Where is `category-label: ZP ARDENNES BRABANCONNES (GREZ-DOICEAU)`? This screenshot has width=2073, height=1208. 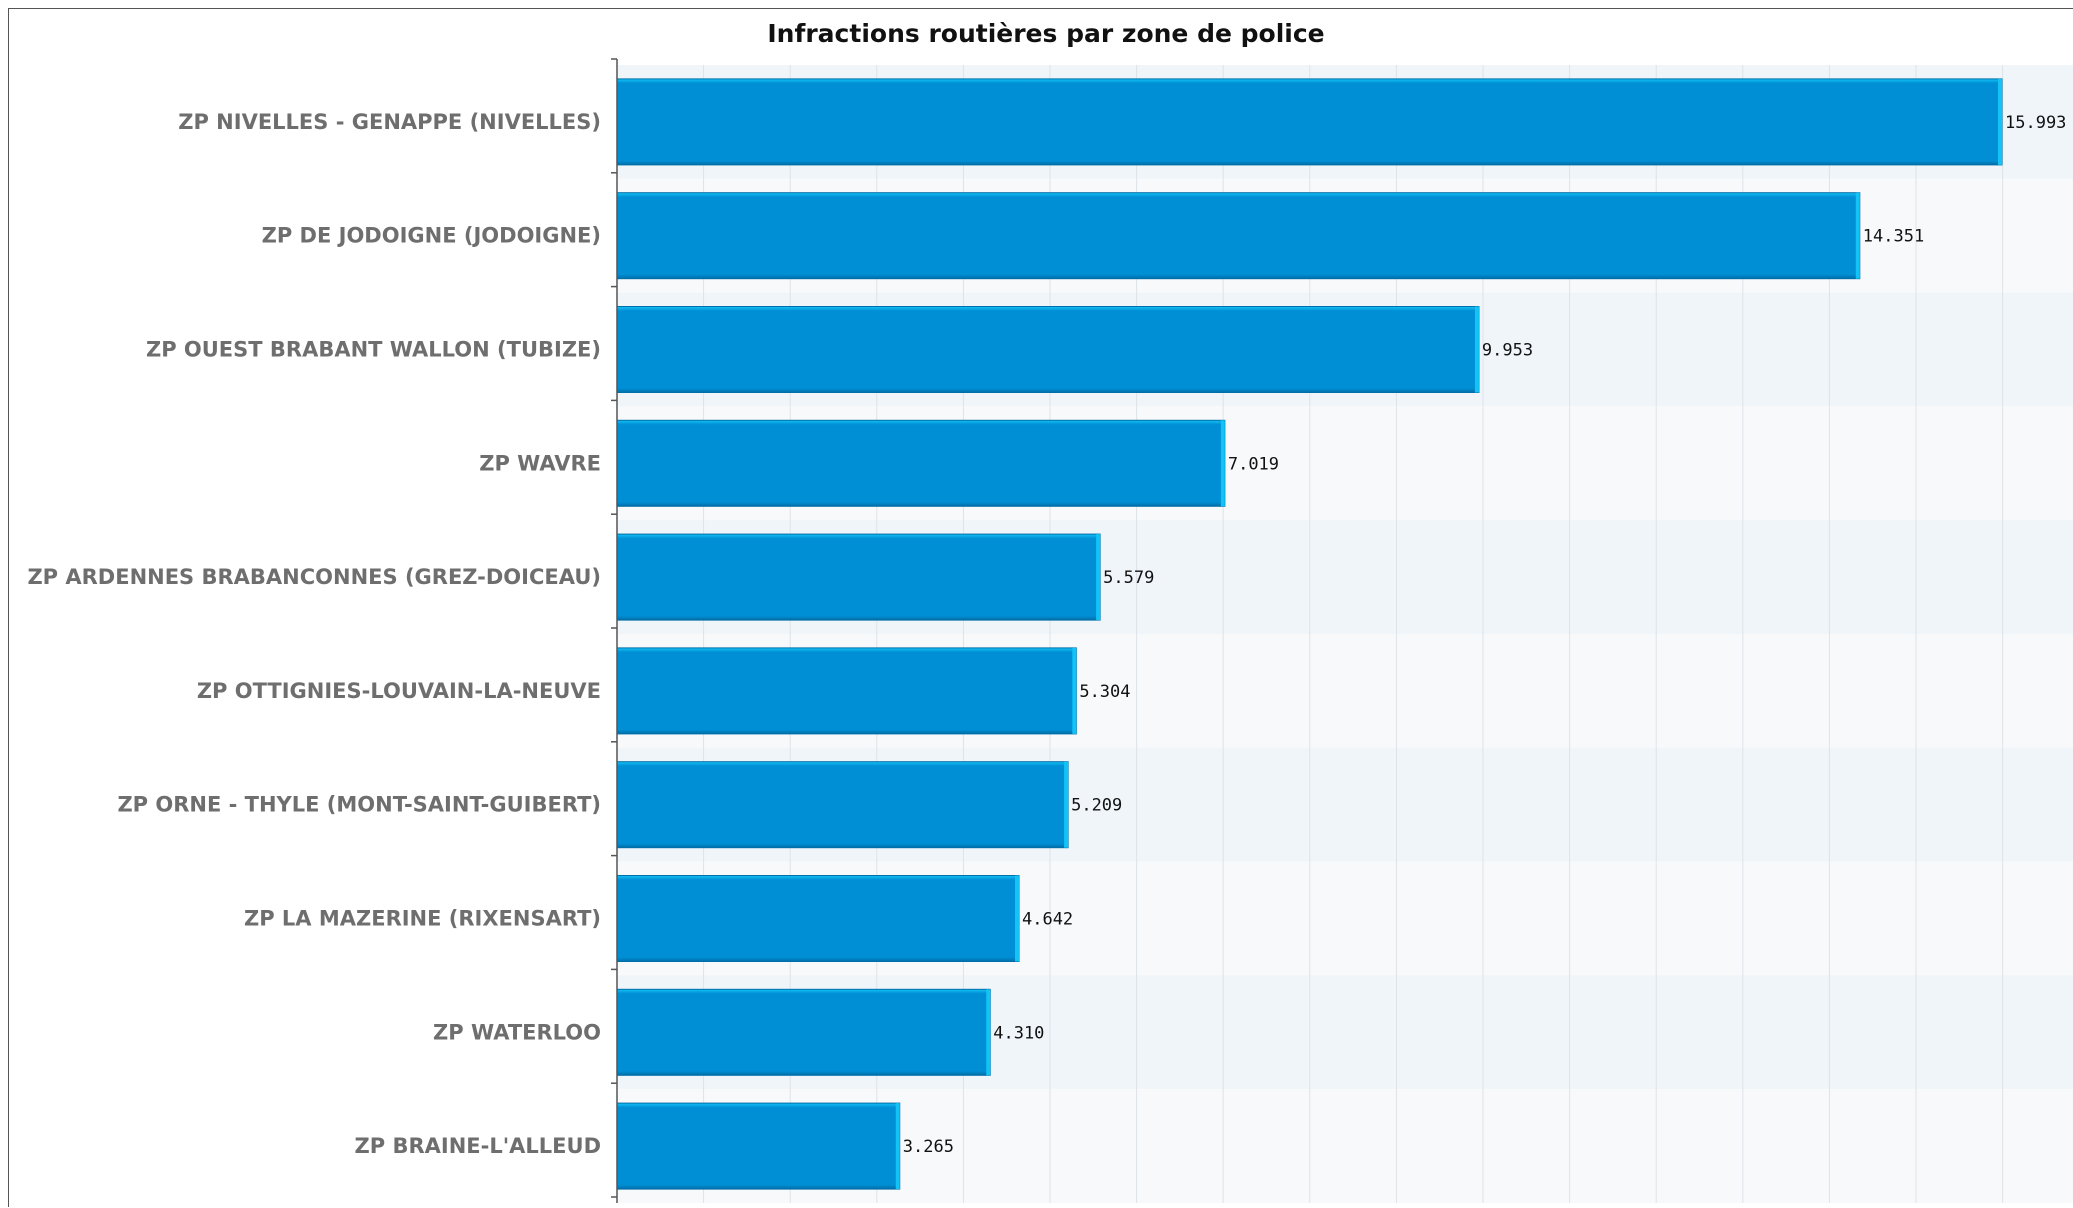 category-label: ZP ARDENNES BRABANCONNES (GREZ-DOICEAU) is located at coordinates (314, 577).